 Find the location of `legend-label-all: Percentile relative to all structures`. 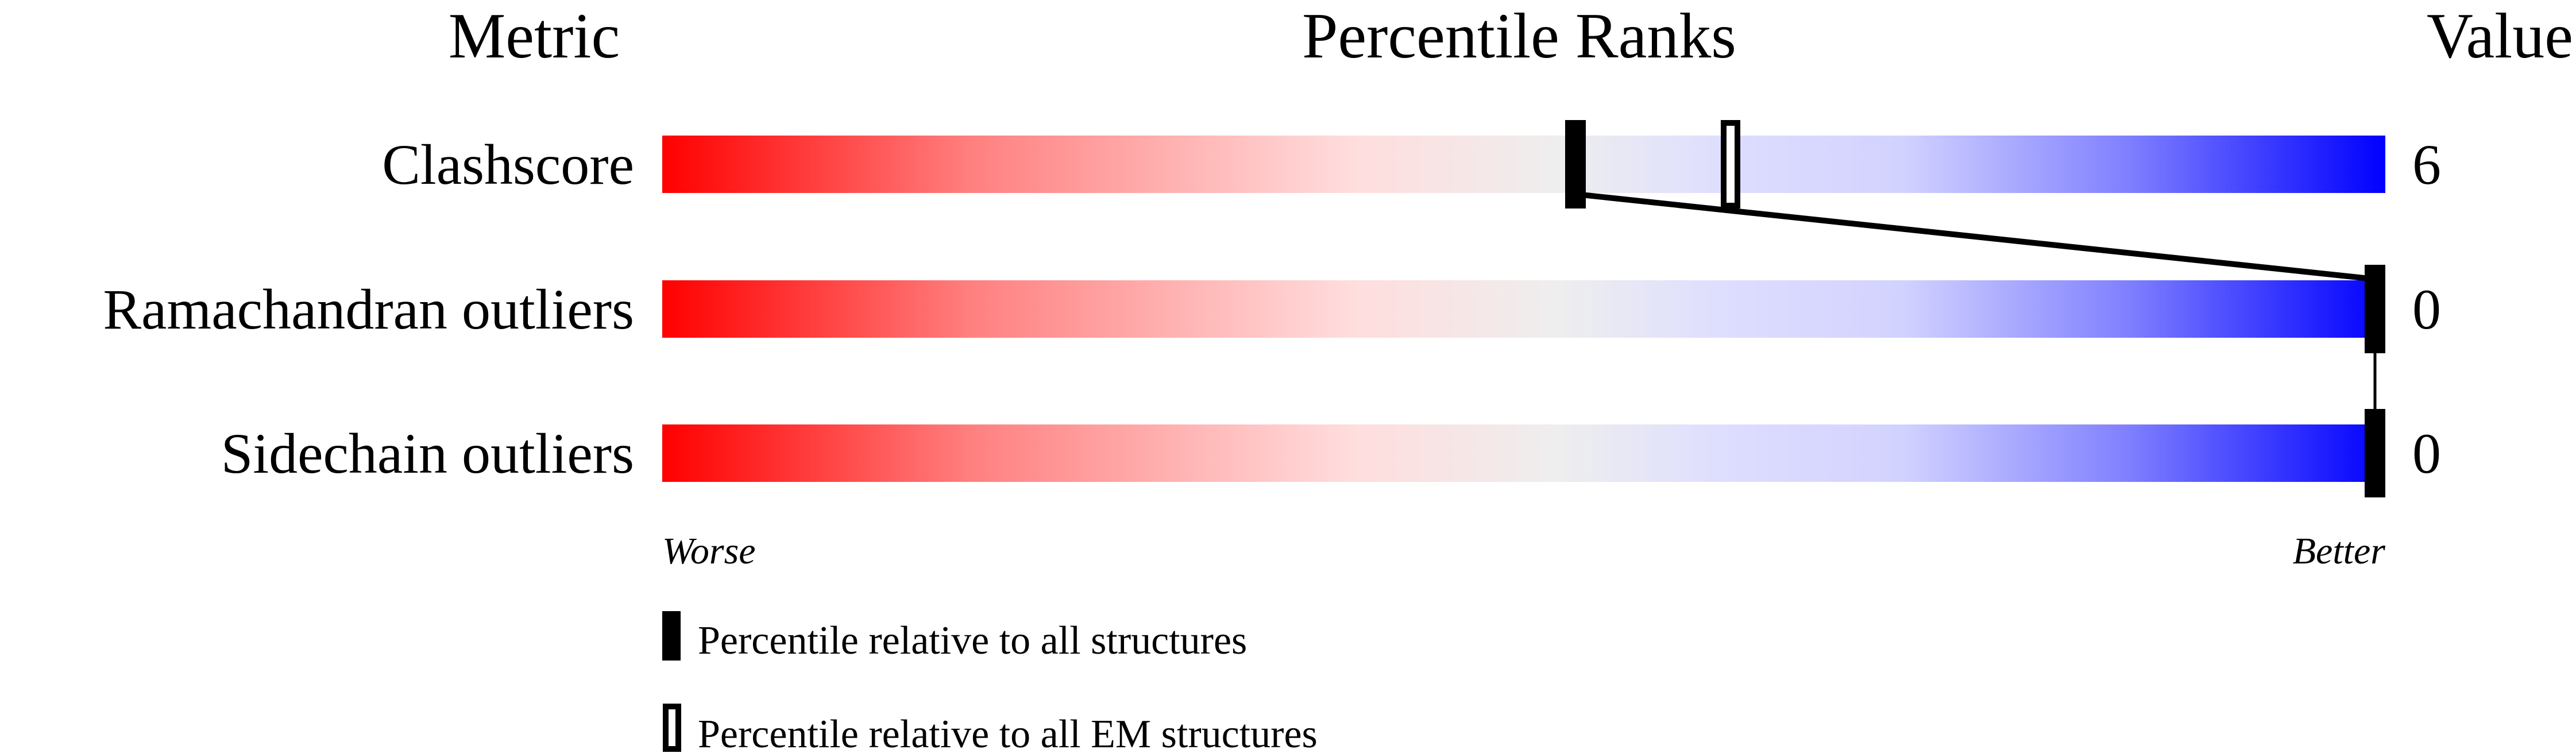

legend-label-all: Percentile relative to all structures is located at coordinates (972, 641).